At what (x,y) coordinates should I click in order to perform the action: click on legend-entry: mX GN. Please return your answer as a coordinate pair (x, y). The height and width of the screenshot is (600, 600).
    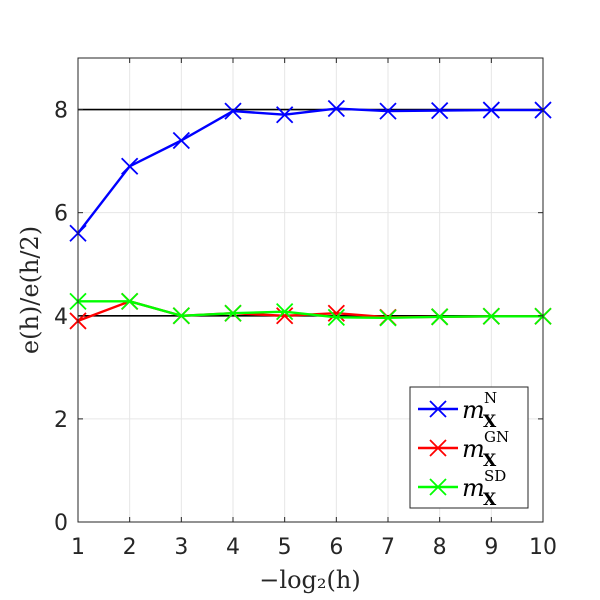
    Looking at the image, I should click on (463, 449).